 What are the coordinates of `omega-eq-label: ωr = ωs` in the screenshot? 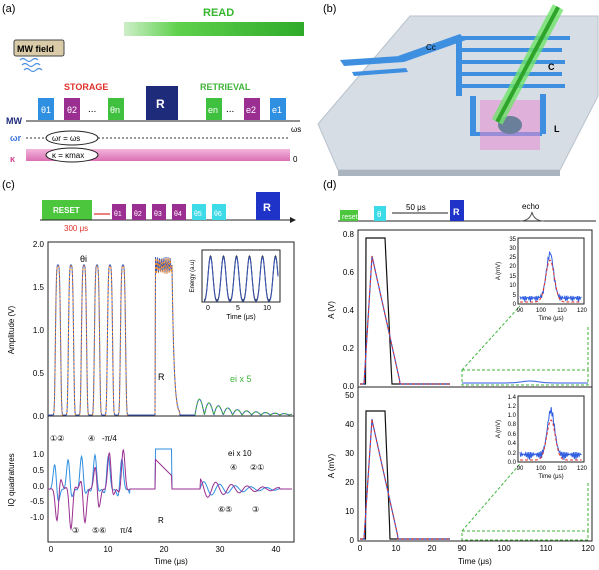 It's located at (66, 138).